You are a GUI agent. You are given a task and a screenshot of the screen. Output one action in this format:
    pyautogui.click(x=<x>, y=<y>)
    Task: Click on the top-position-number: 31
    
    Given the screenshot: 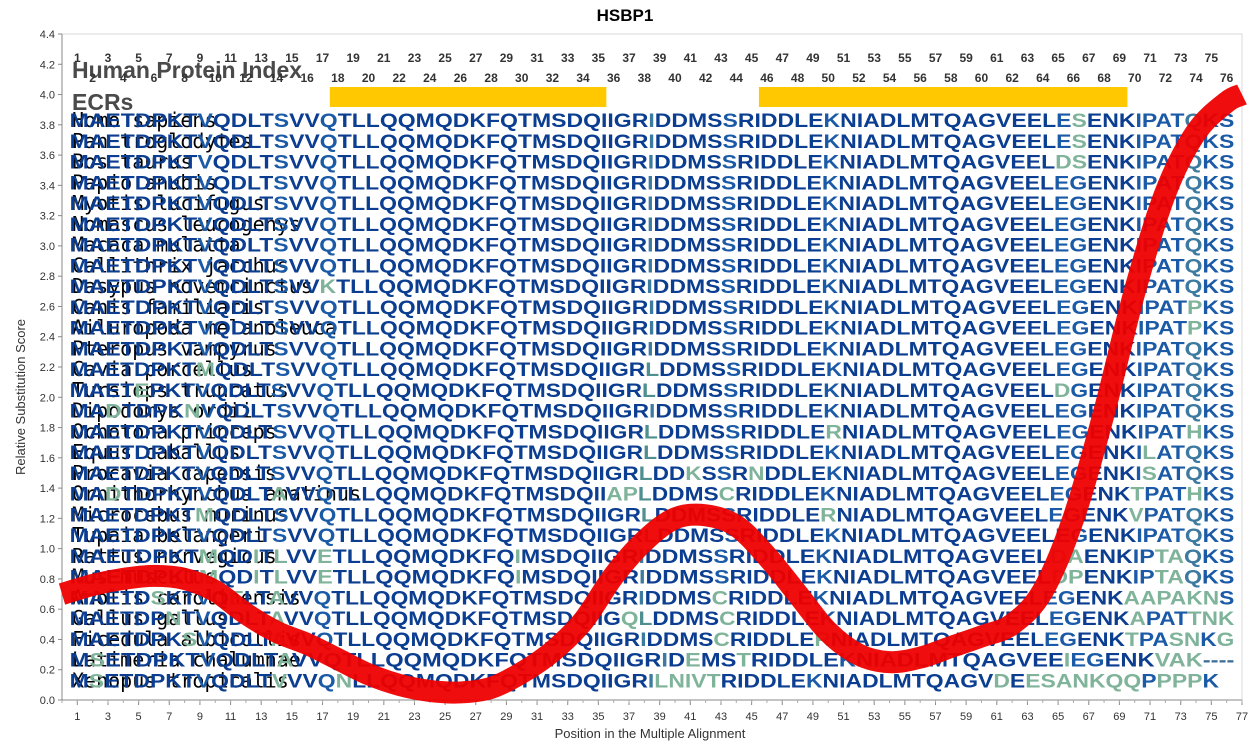 What is the action you would take?
    pyautogui.click(x=537, y=58)
    